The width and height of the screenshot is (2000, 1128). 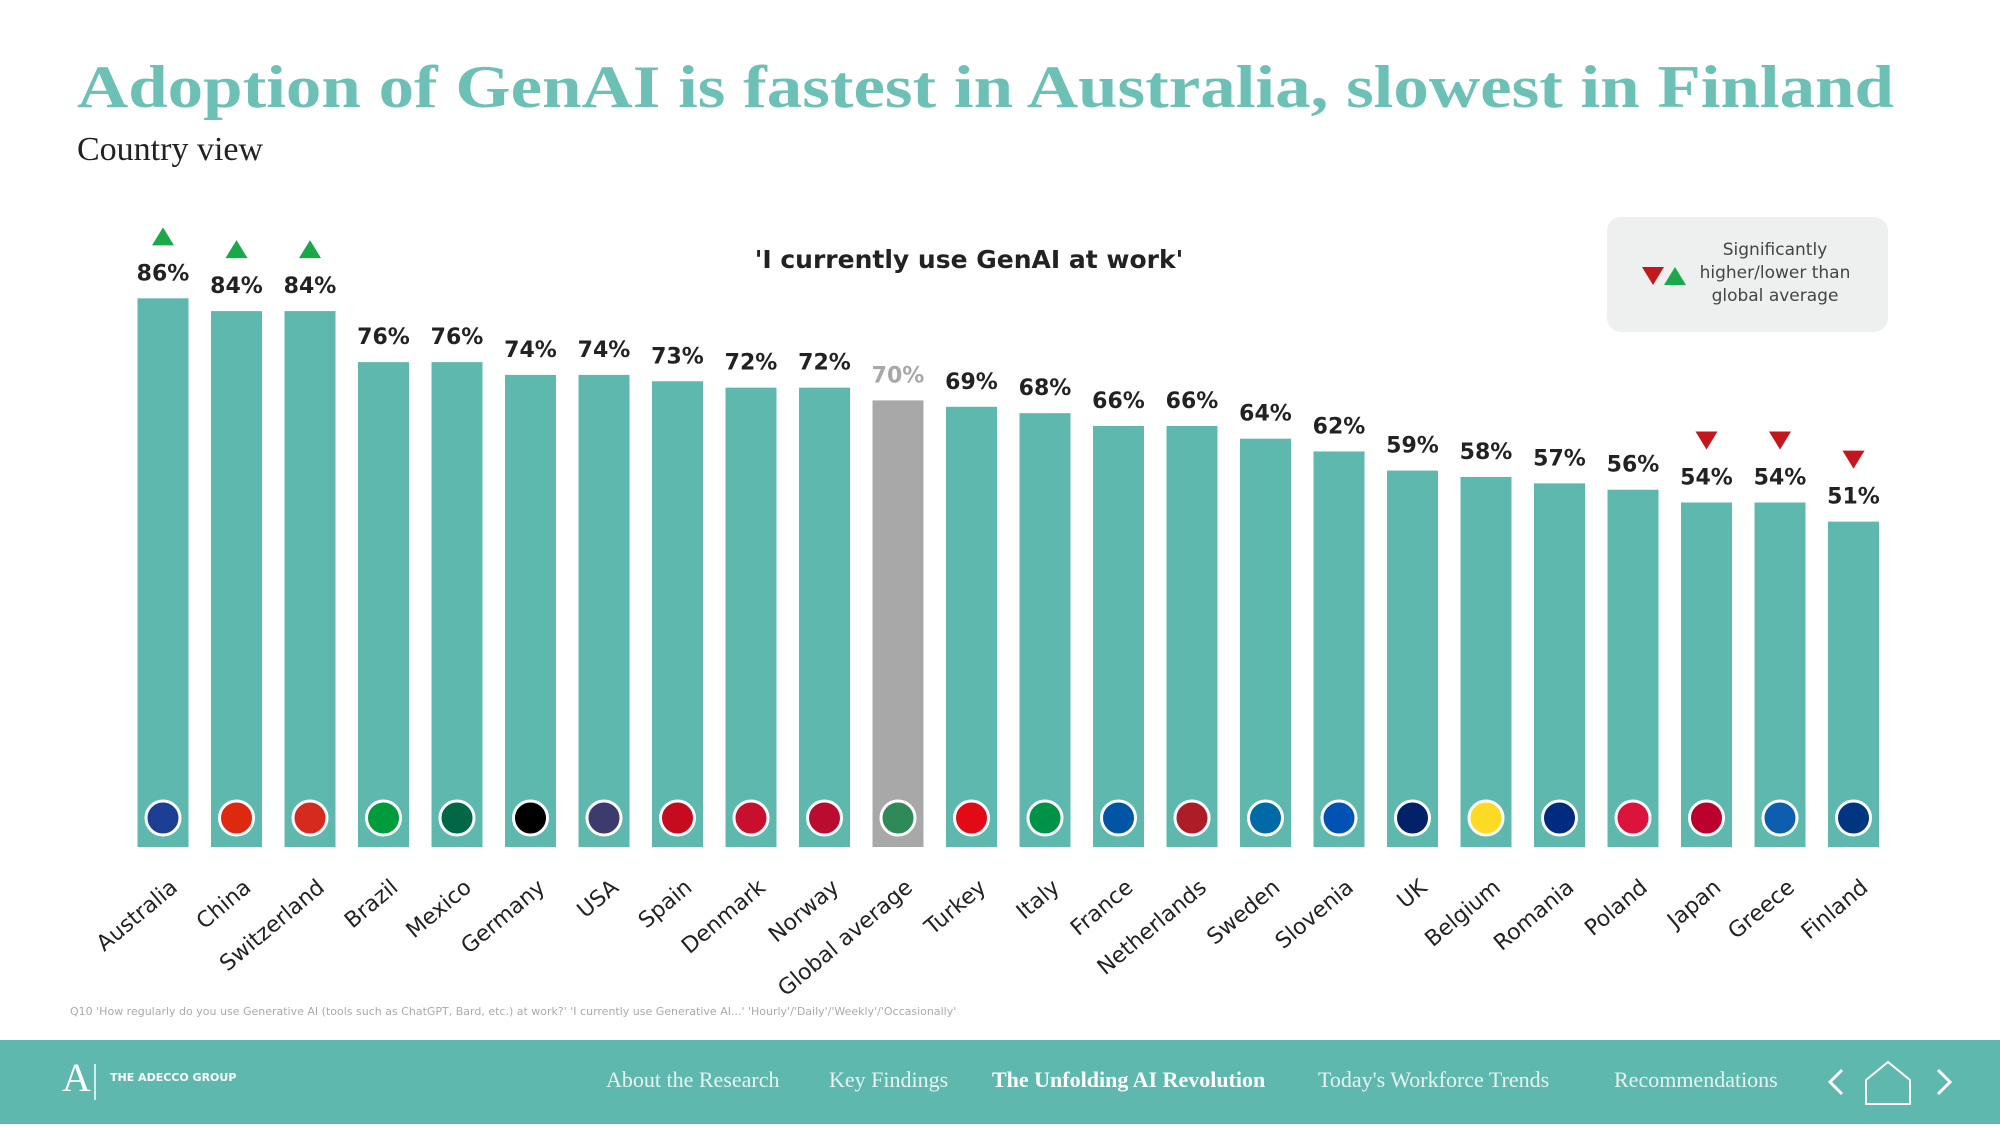 I want to click on value-label: 59%, so click(x=1412, y=446).